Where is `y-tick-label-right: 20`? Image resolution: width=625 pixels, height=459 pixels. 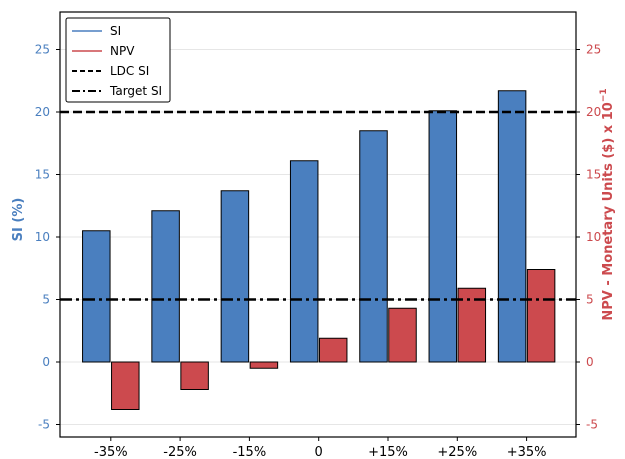 y-tick-label-right: 20 is located at coordinates (593, 112).